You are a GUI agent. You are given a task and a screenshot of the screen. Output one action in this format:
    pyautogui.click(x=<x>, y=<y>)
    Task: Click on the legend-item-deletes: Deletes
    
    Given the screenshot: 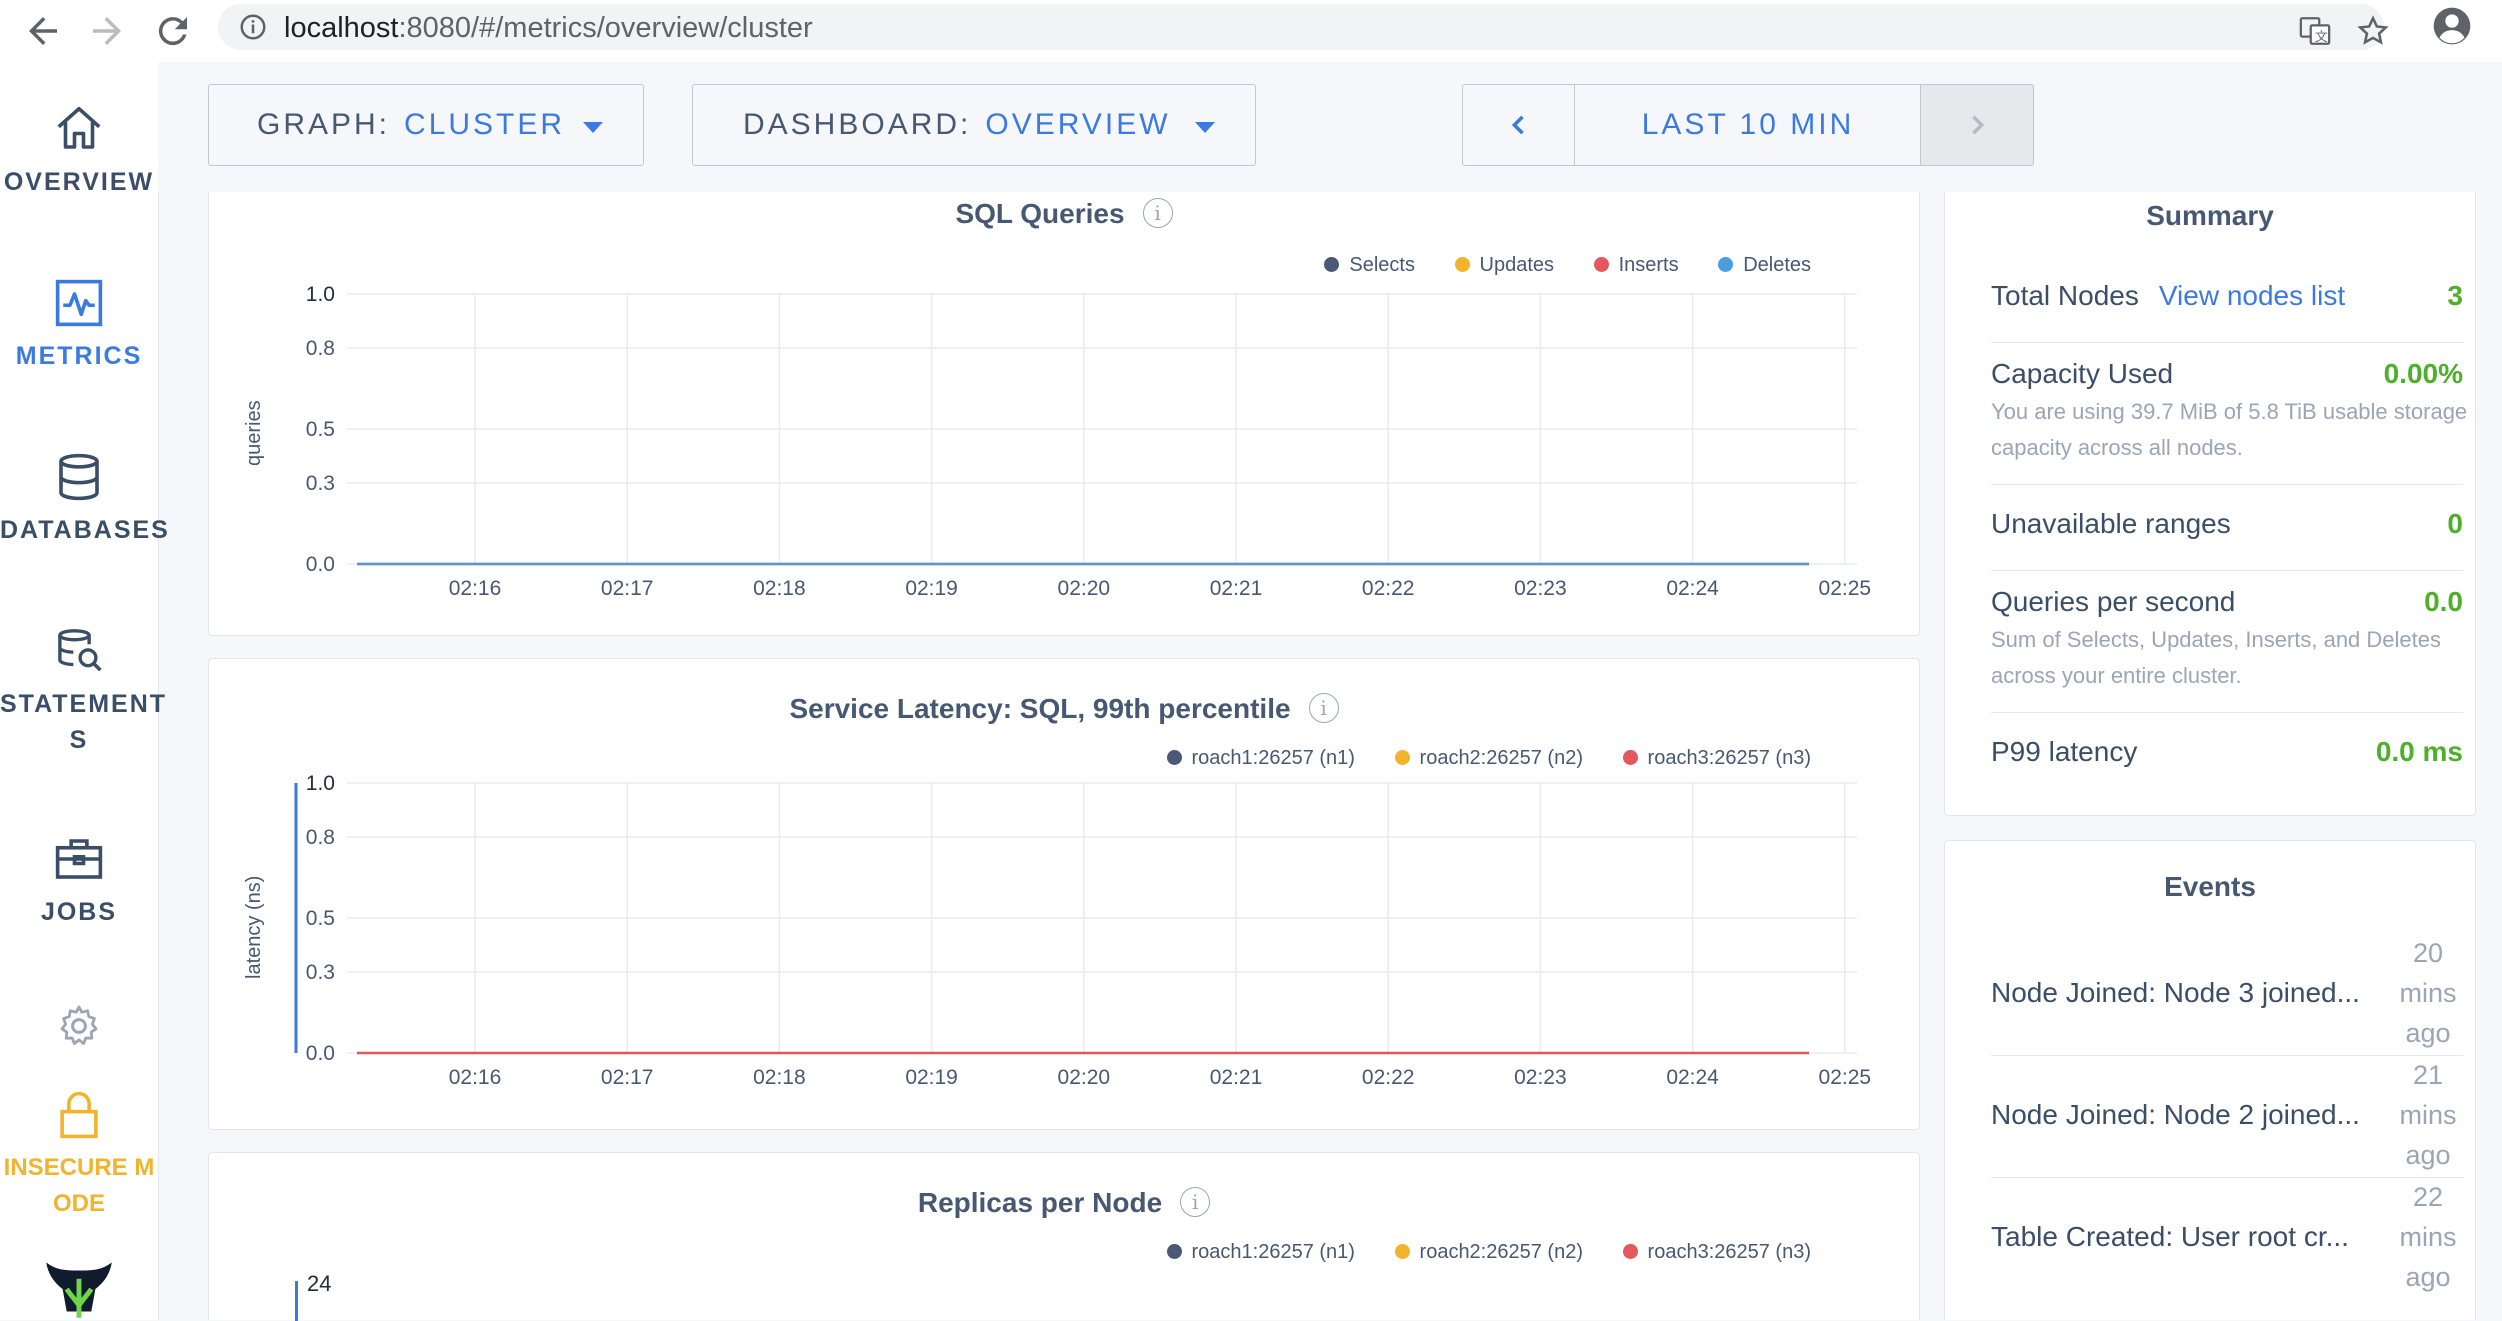 What is the action you would take?
    pyautogui.click(x=1764, y=265)
    